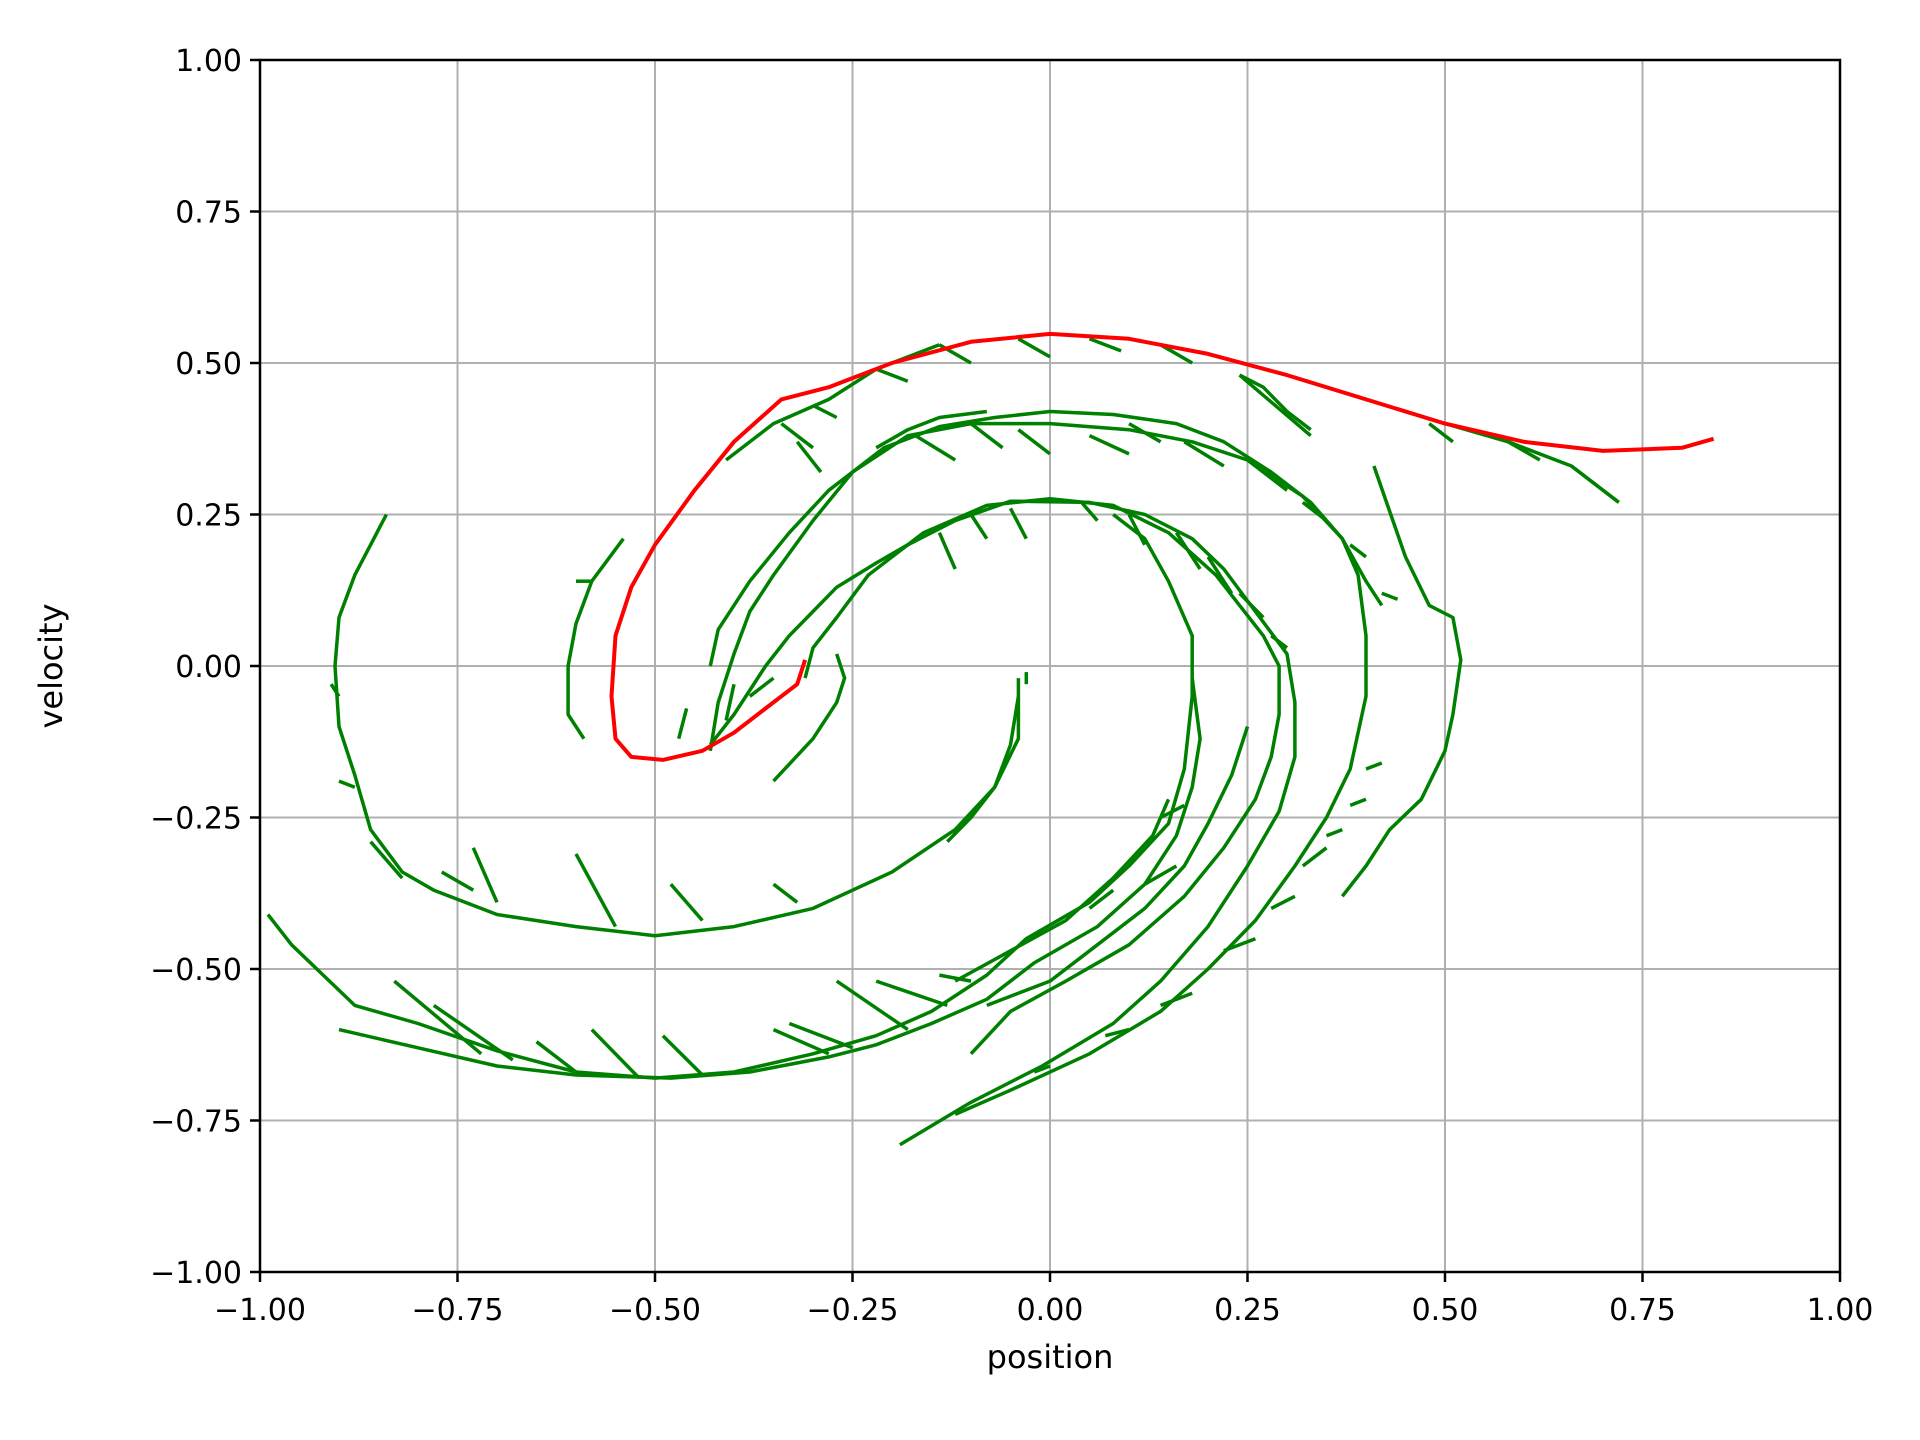 This screenshot has width=1920, height=1440. Describe the element at coordinates (1050, 1357) in the screenshot. I see `x-axis-label: position` at that location.